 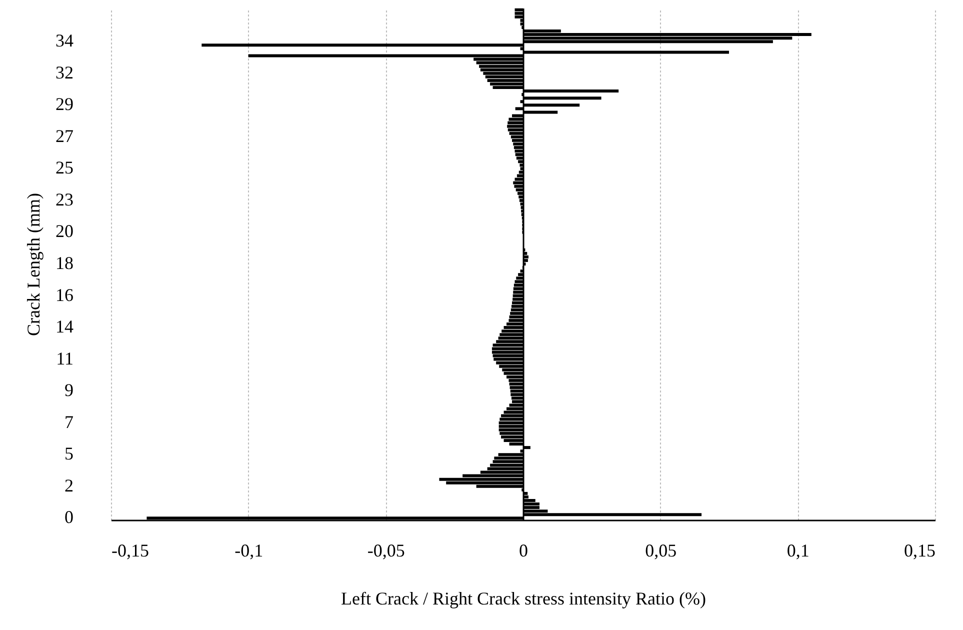 I want to click on y-tick-label: 34, so click(x=65, y=40).